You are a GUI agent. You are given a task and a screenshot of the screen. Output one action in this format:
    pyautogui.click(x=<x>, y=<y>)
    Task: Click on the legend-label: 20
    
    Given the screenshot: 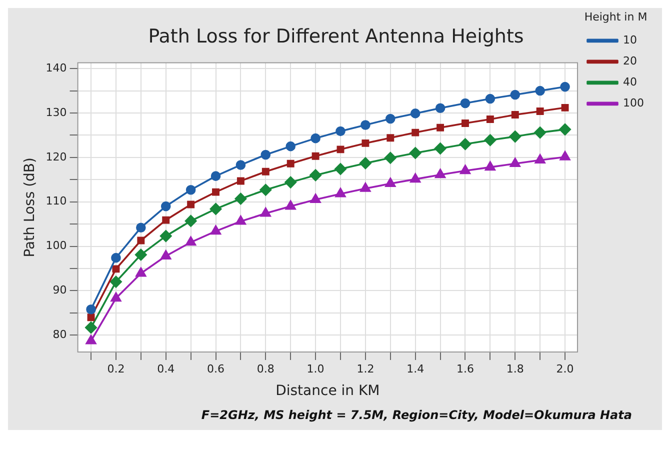 What is the action you would take?
    pyautogui.click(x=630, y=61)
    